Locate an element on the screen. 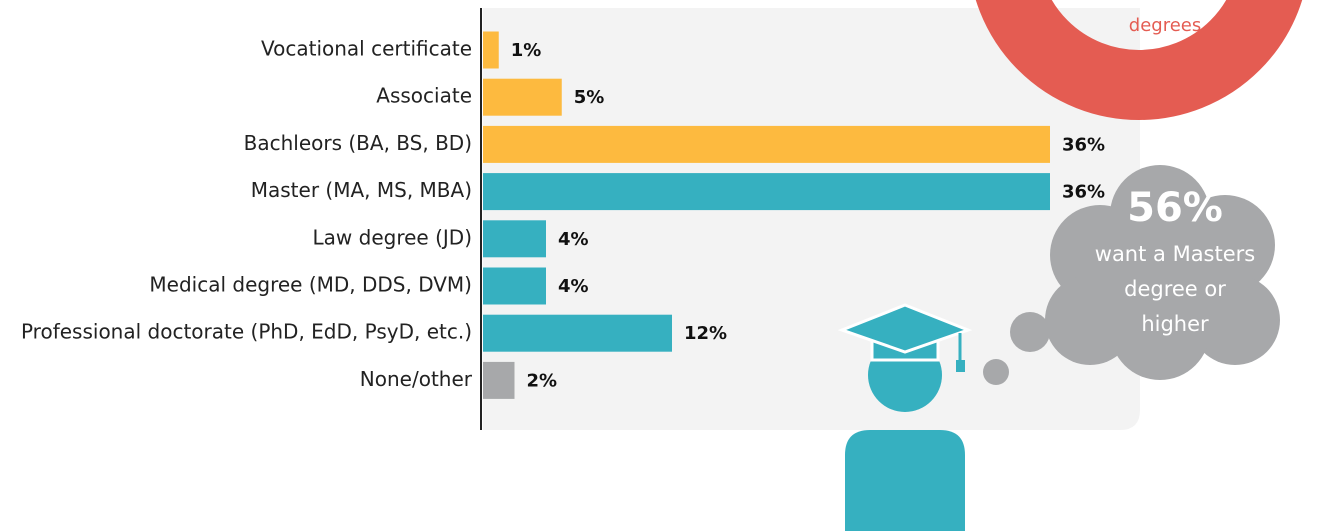 The height and width of the screenshot is (531, 1320). category-label: Law degree (JD) is located at coordinates (392, 237).